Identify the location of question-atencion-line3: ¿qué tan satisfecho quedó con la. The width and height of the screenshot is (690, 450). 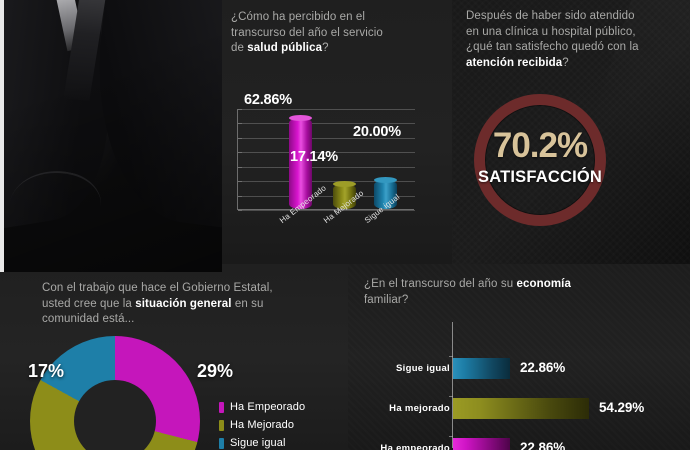
(552, 47).